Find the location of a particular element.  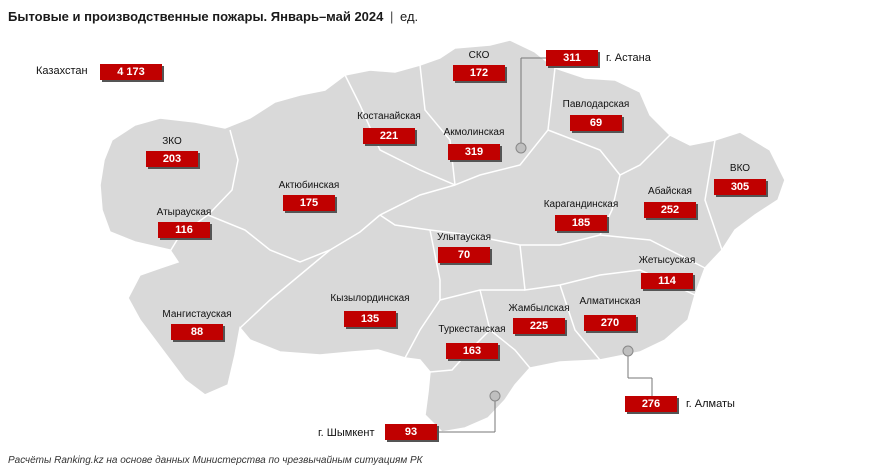

region-label-ulytau: Улытауская is located at coordinates (464, 237).